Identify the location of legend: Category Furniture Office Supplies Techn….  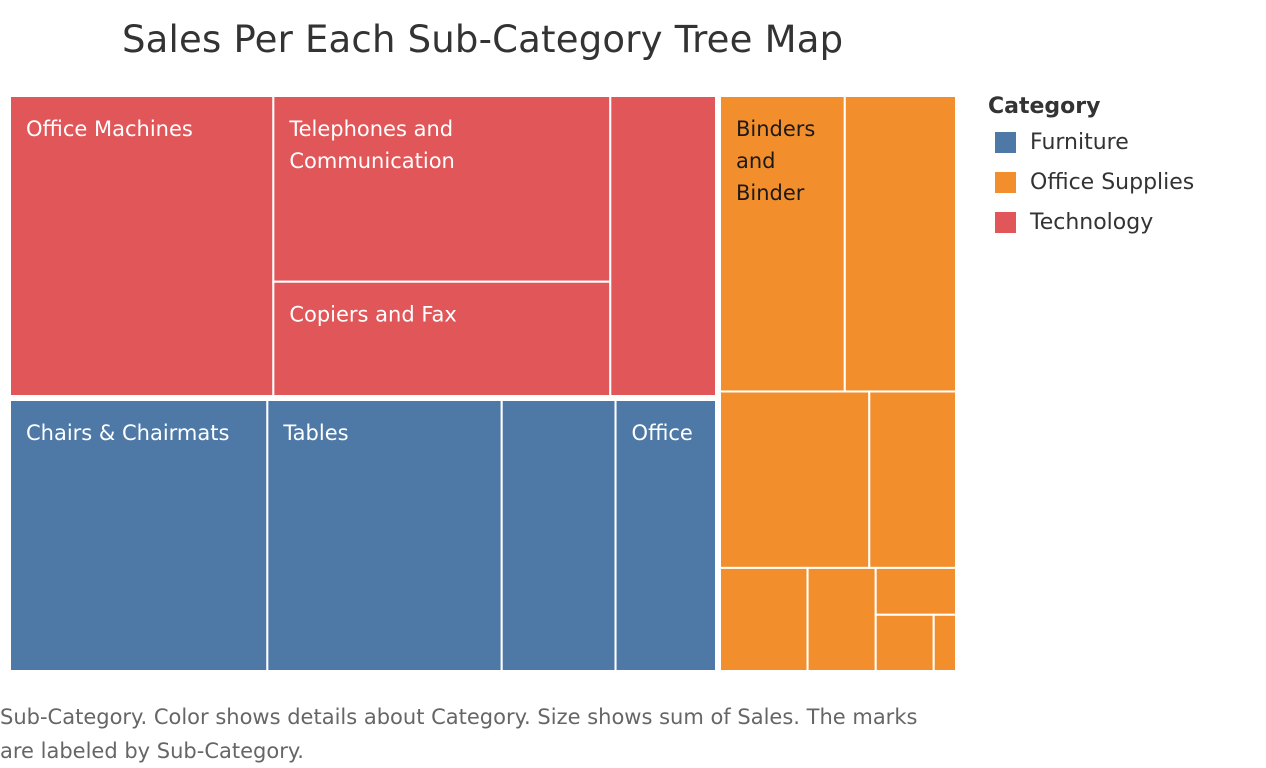
(1123, 167).